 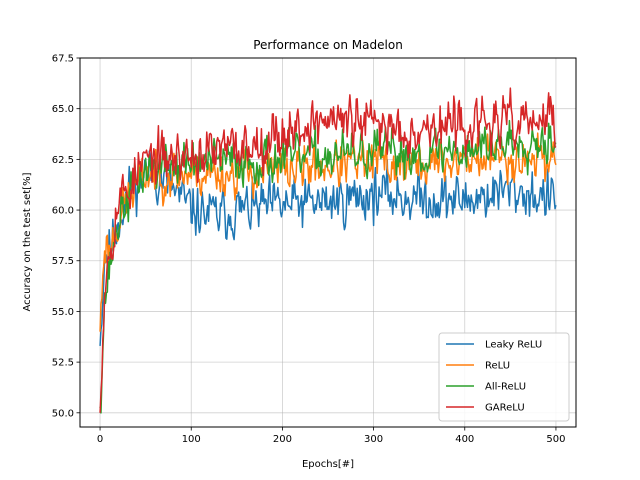 I want to click on y-tick-label: 62.5, so click(x=63, y=160).